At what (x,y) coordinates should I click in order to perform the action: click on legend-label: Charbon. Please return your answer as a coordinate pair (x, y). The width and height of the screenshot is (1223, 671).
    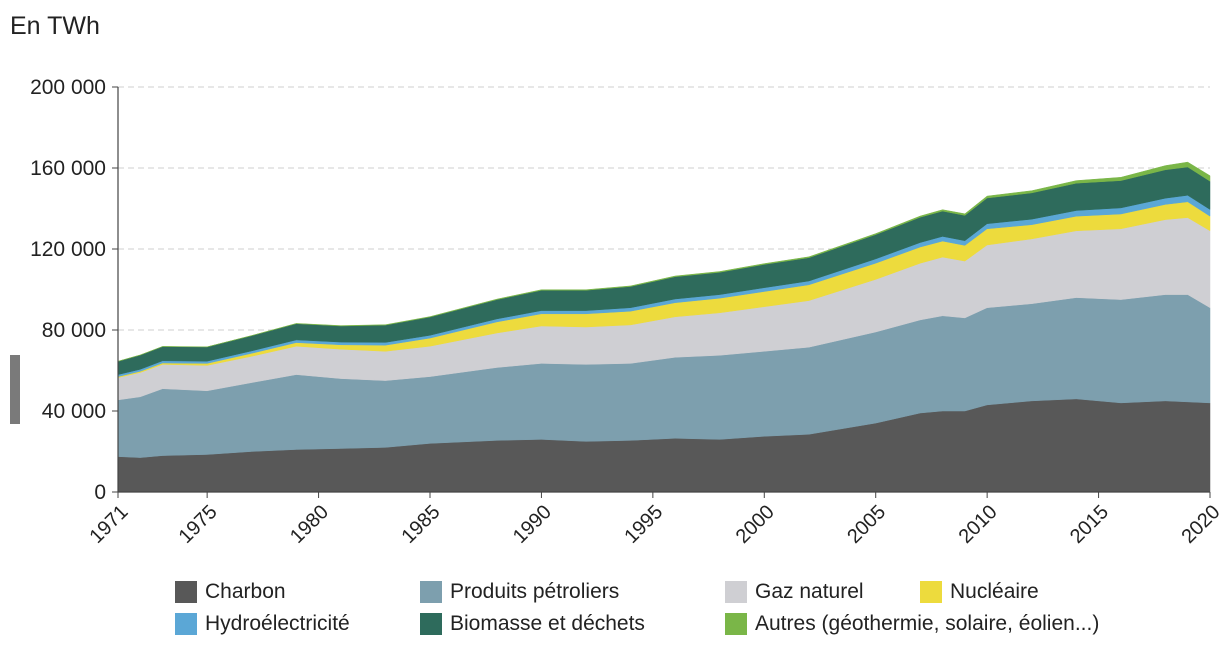
    Looking at the image, I should click on (245, 591).